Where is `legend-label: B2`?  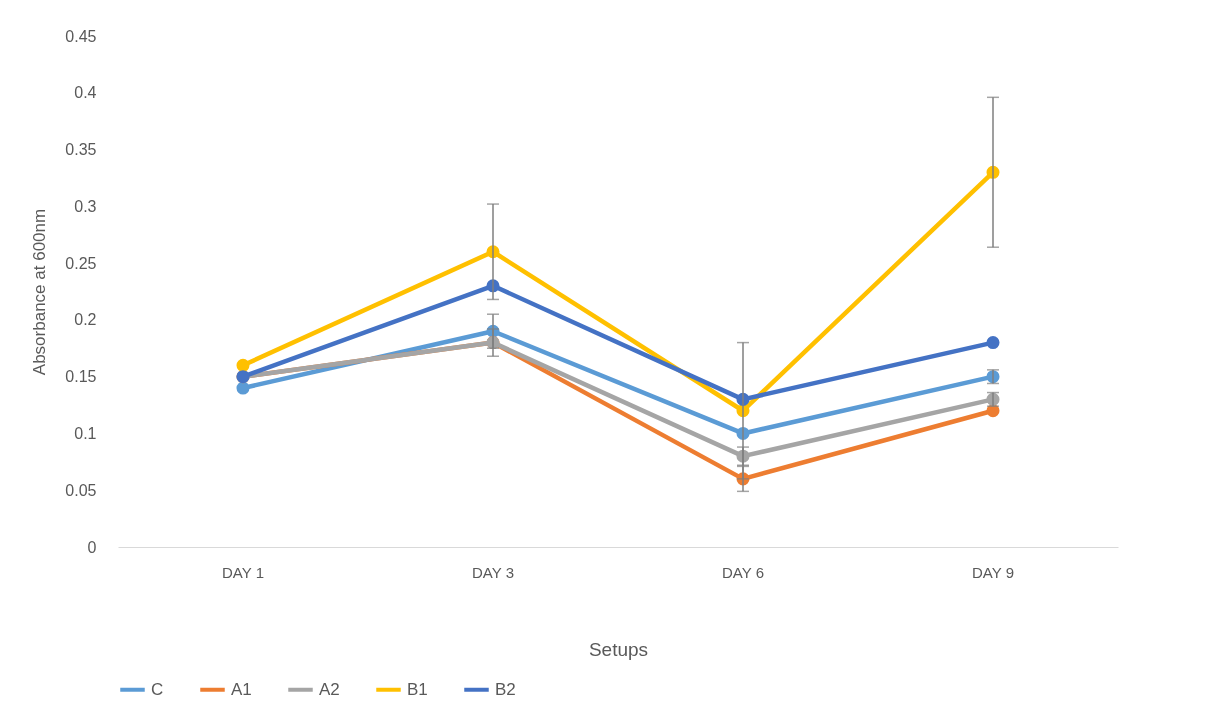
legend-label: B2 is located at coordinates (505, 689).